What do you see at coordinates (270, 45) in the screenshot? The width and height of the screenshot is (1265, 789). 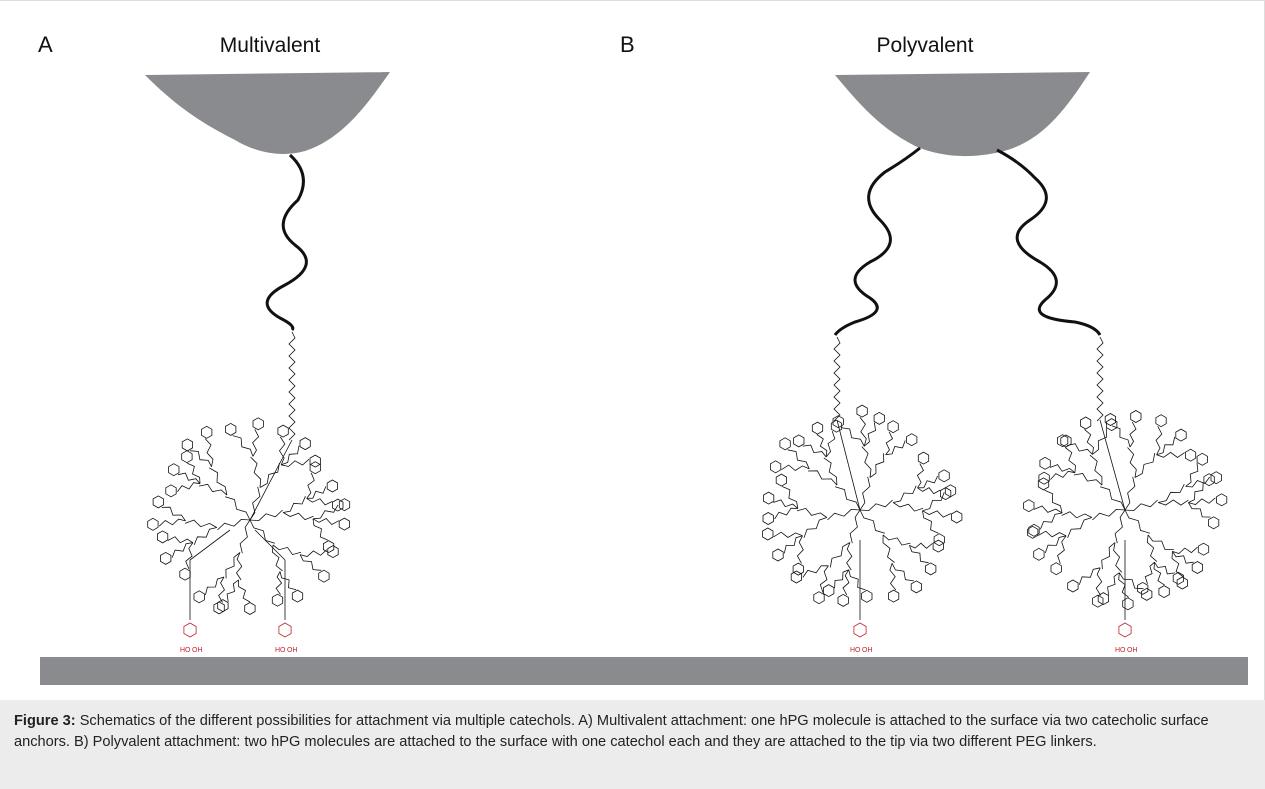 I see `panel-title: Multivalent` at bounding box center [270, 45].